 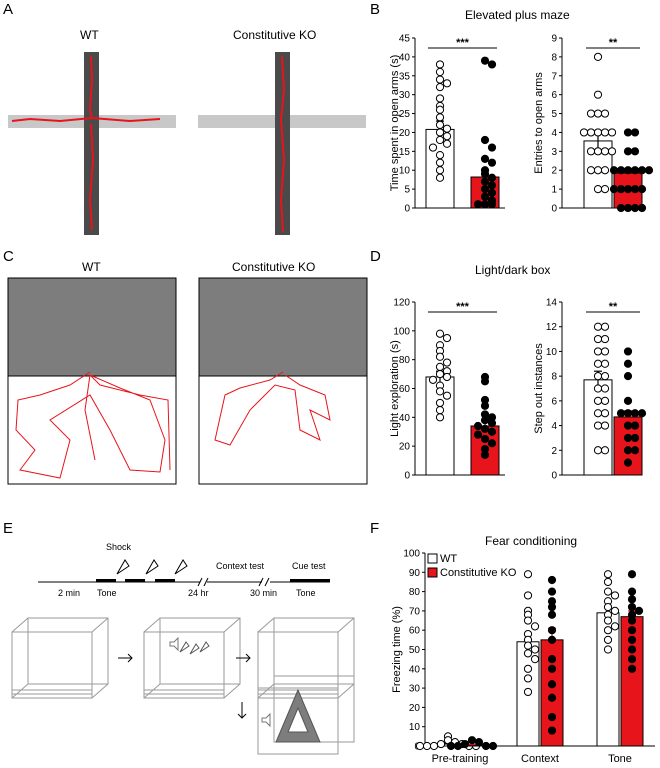 I want to click on panel-e-cue-test-label: Cue test, so click(x=309, y=566).